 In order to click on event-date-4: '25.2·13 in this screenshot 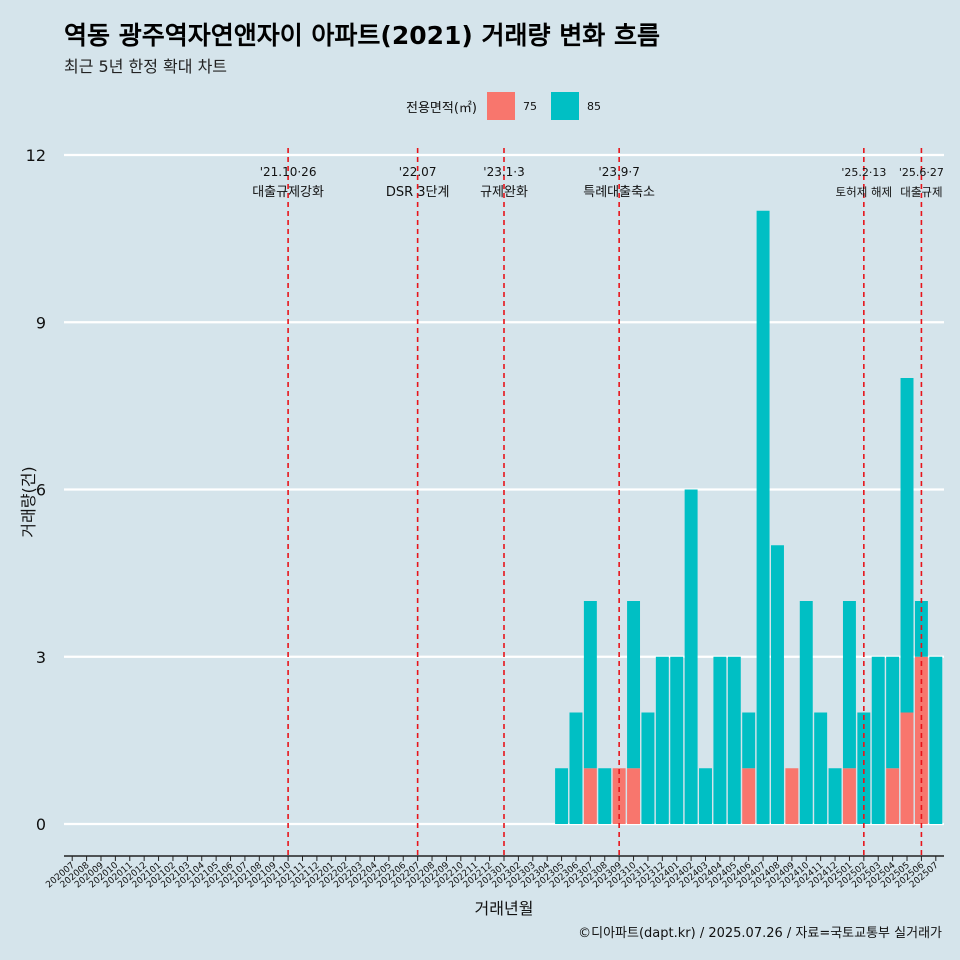, I will do `click(863, 172)`.